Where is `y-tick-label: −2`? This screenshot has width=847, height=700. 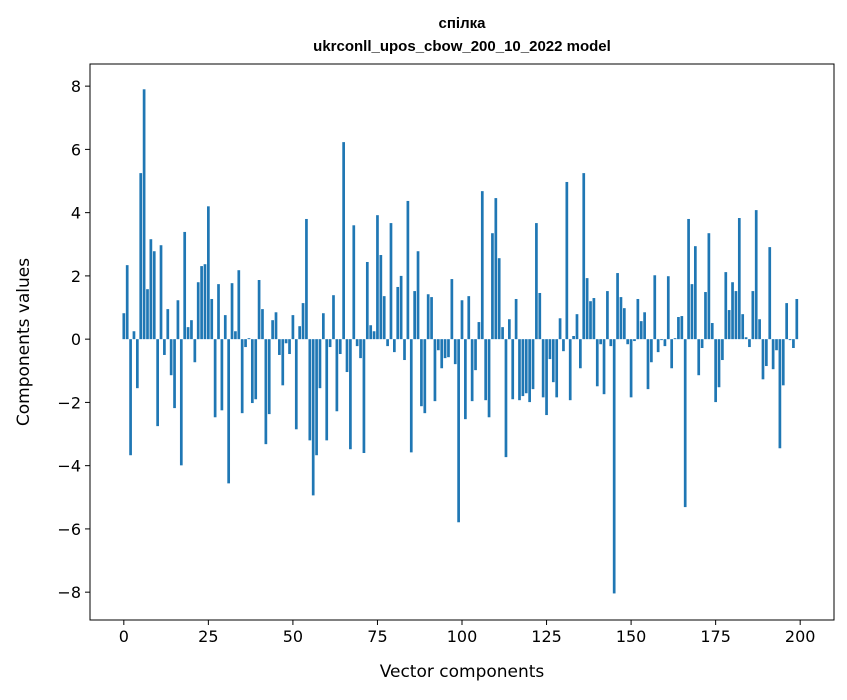
y-tick-label: −2 is located at coordinates (69, 402).